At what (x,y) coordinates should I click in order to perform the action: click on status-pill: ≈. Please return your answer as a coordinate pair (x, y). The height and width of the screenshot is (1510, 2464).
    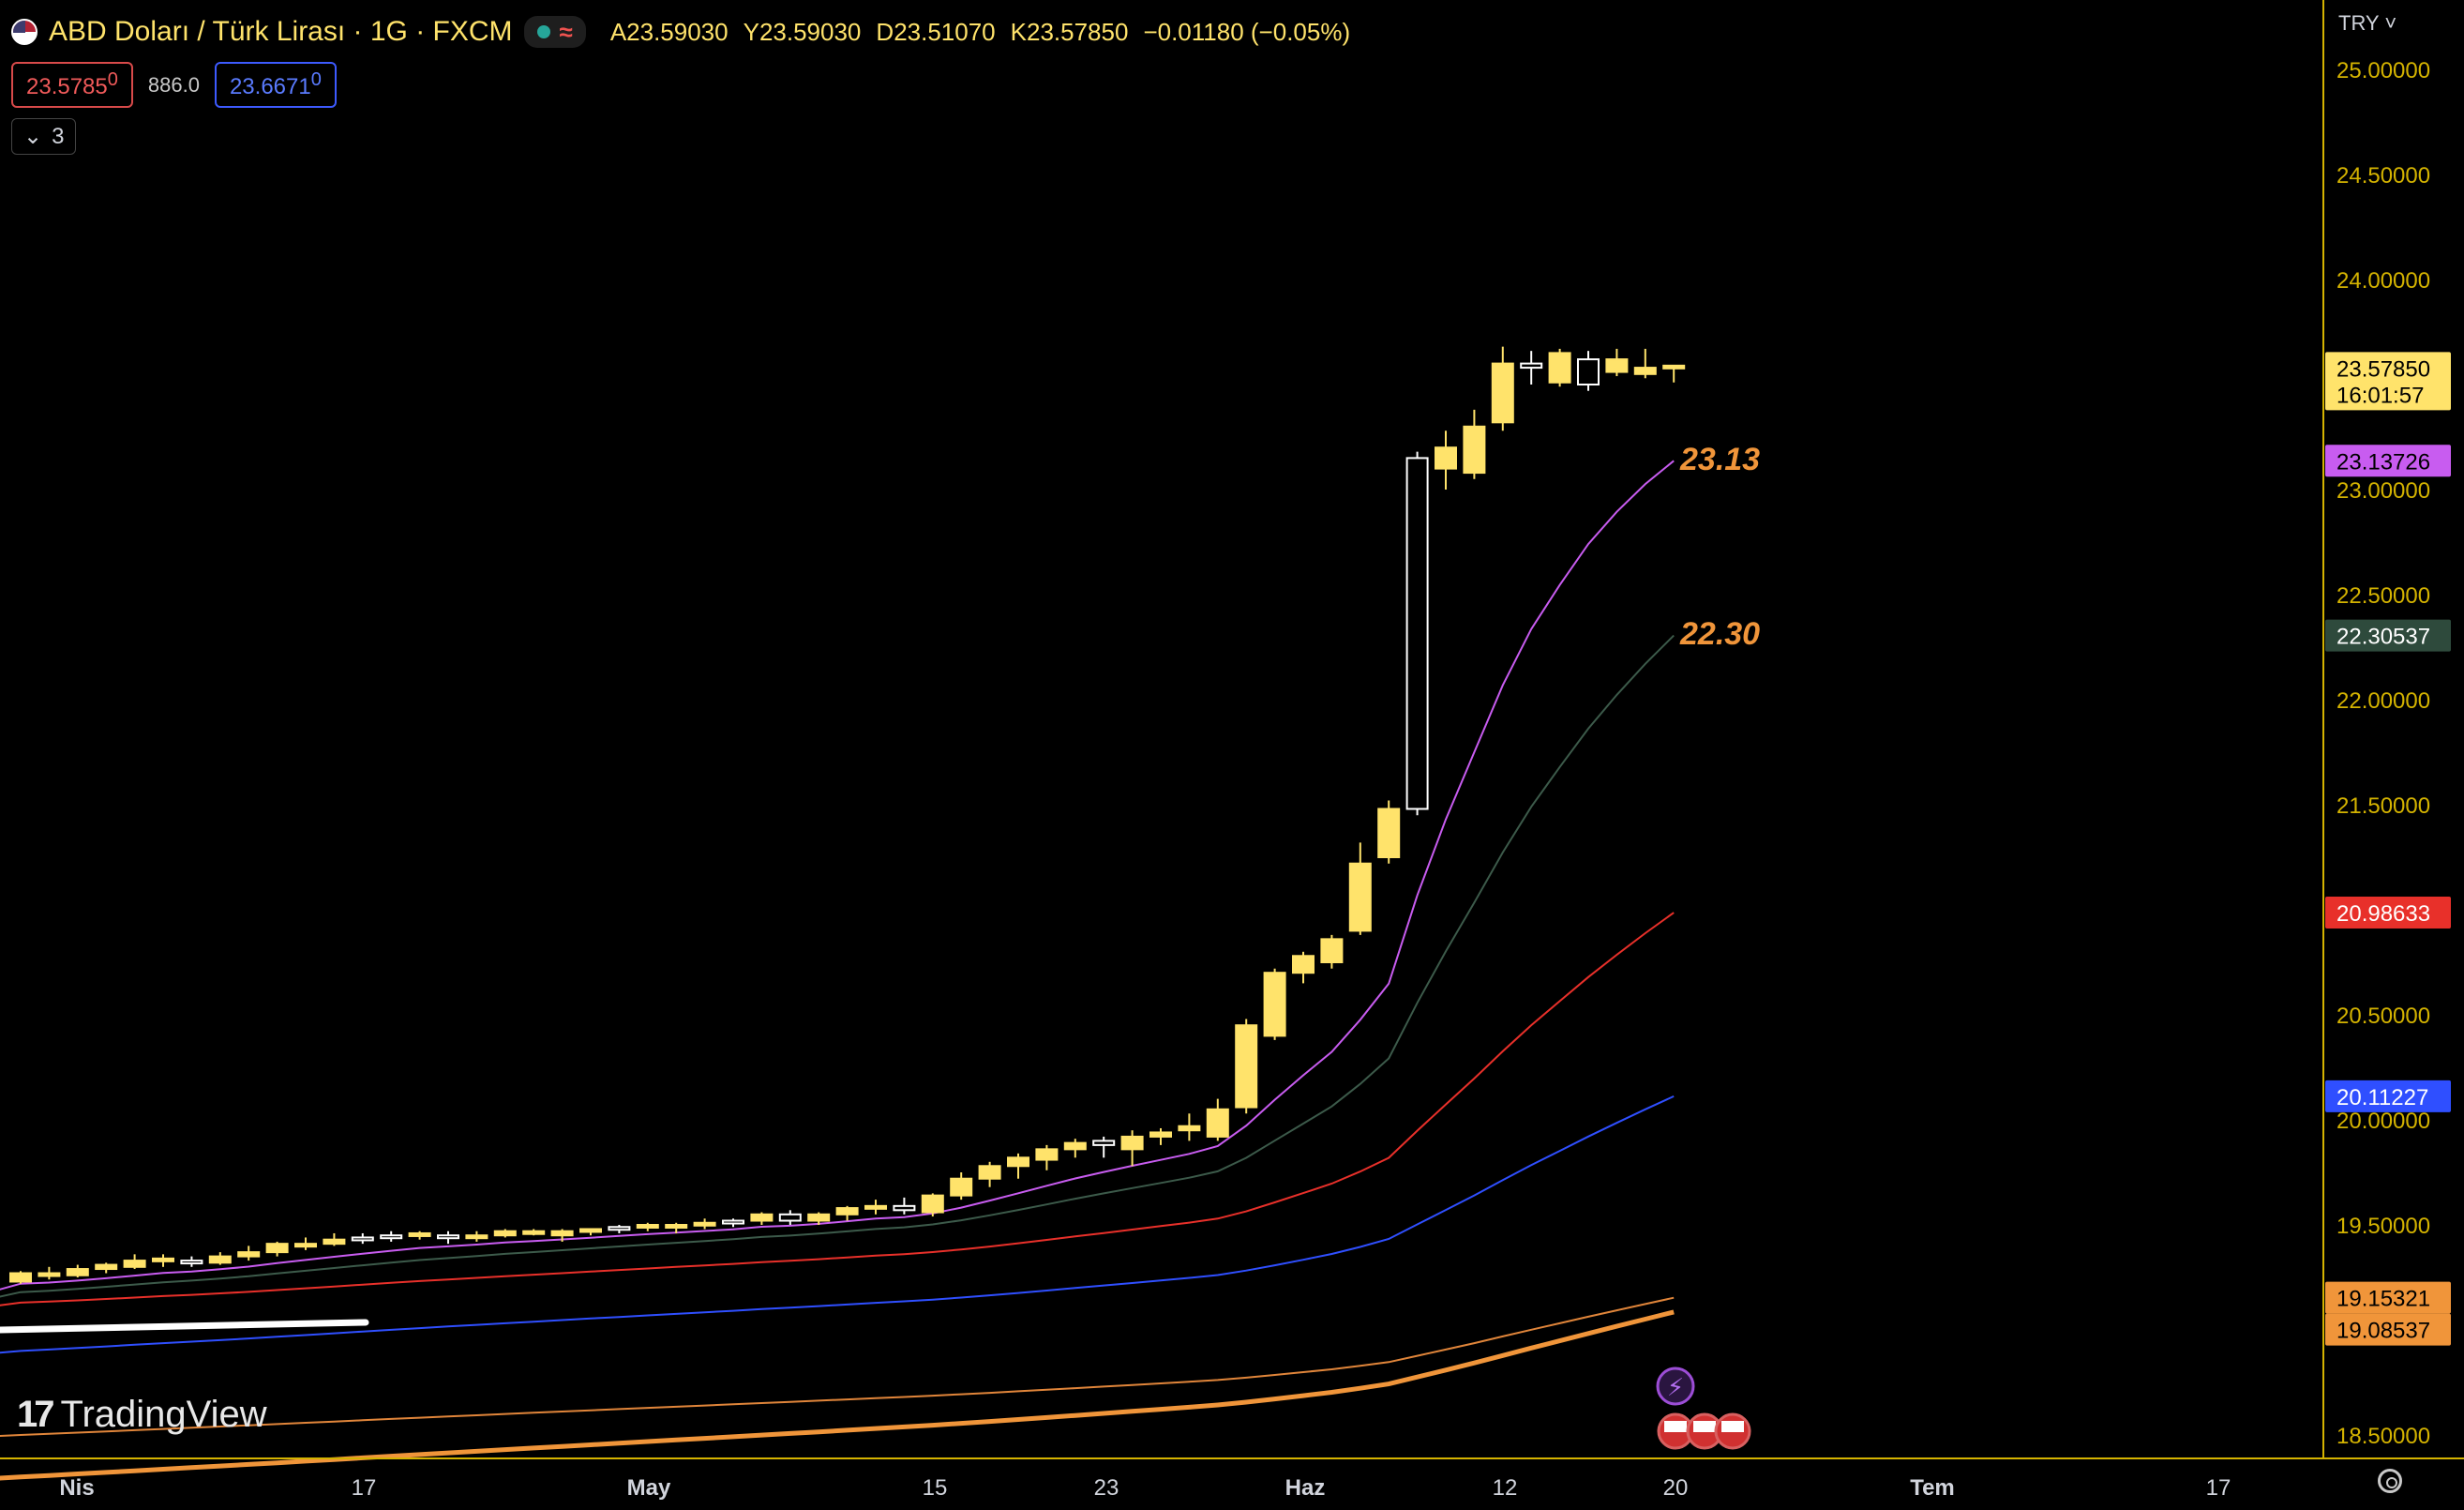
    Looking at the image, I should click on (554, 32).